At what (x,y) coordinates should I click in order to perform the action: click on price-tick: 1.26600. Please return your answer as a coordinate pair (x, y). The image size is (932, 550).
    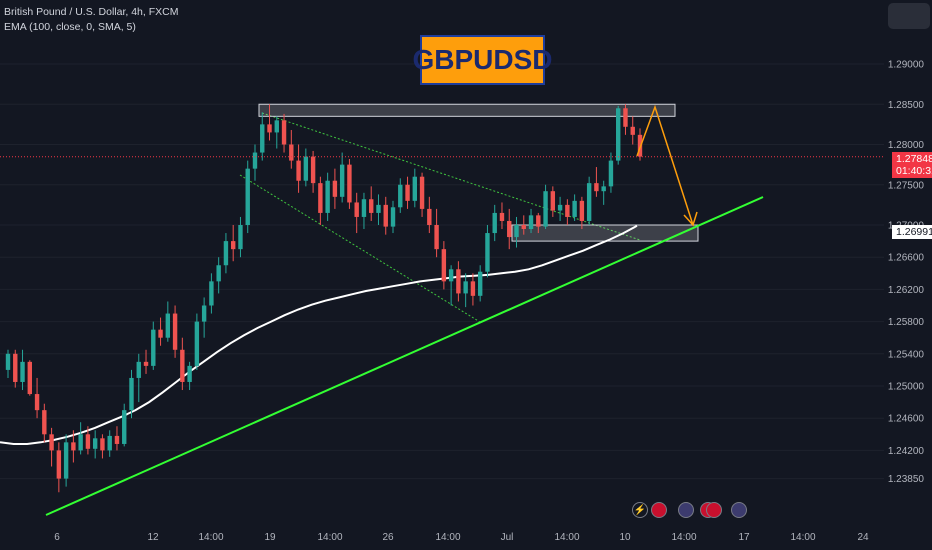
    Looking at the image, I should click on (906, 258).